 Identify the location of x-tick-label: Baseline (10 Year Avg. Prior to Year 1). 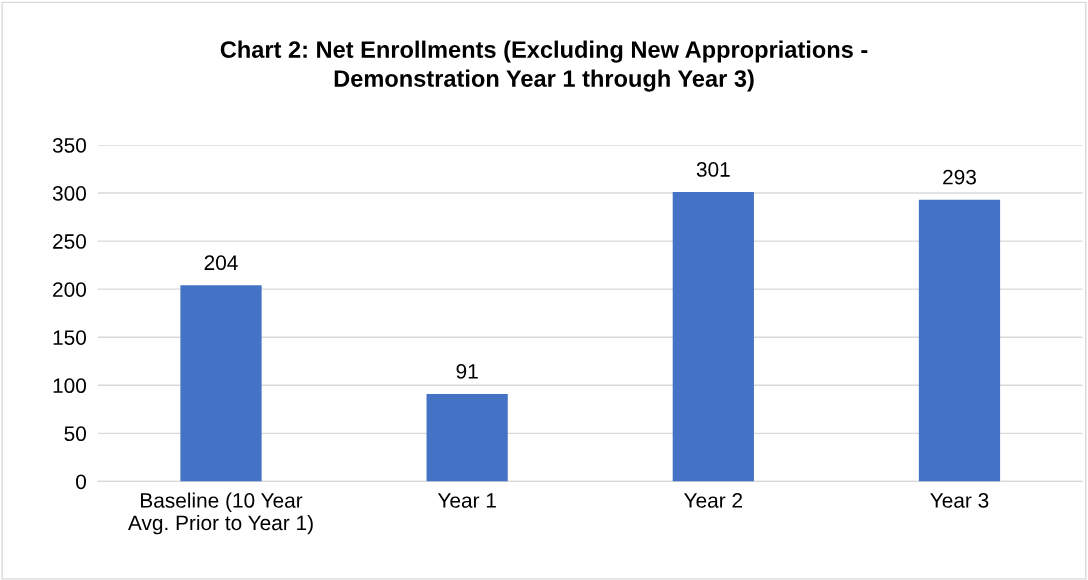
(220, 513).